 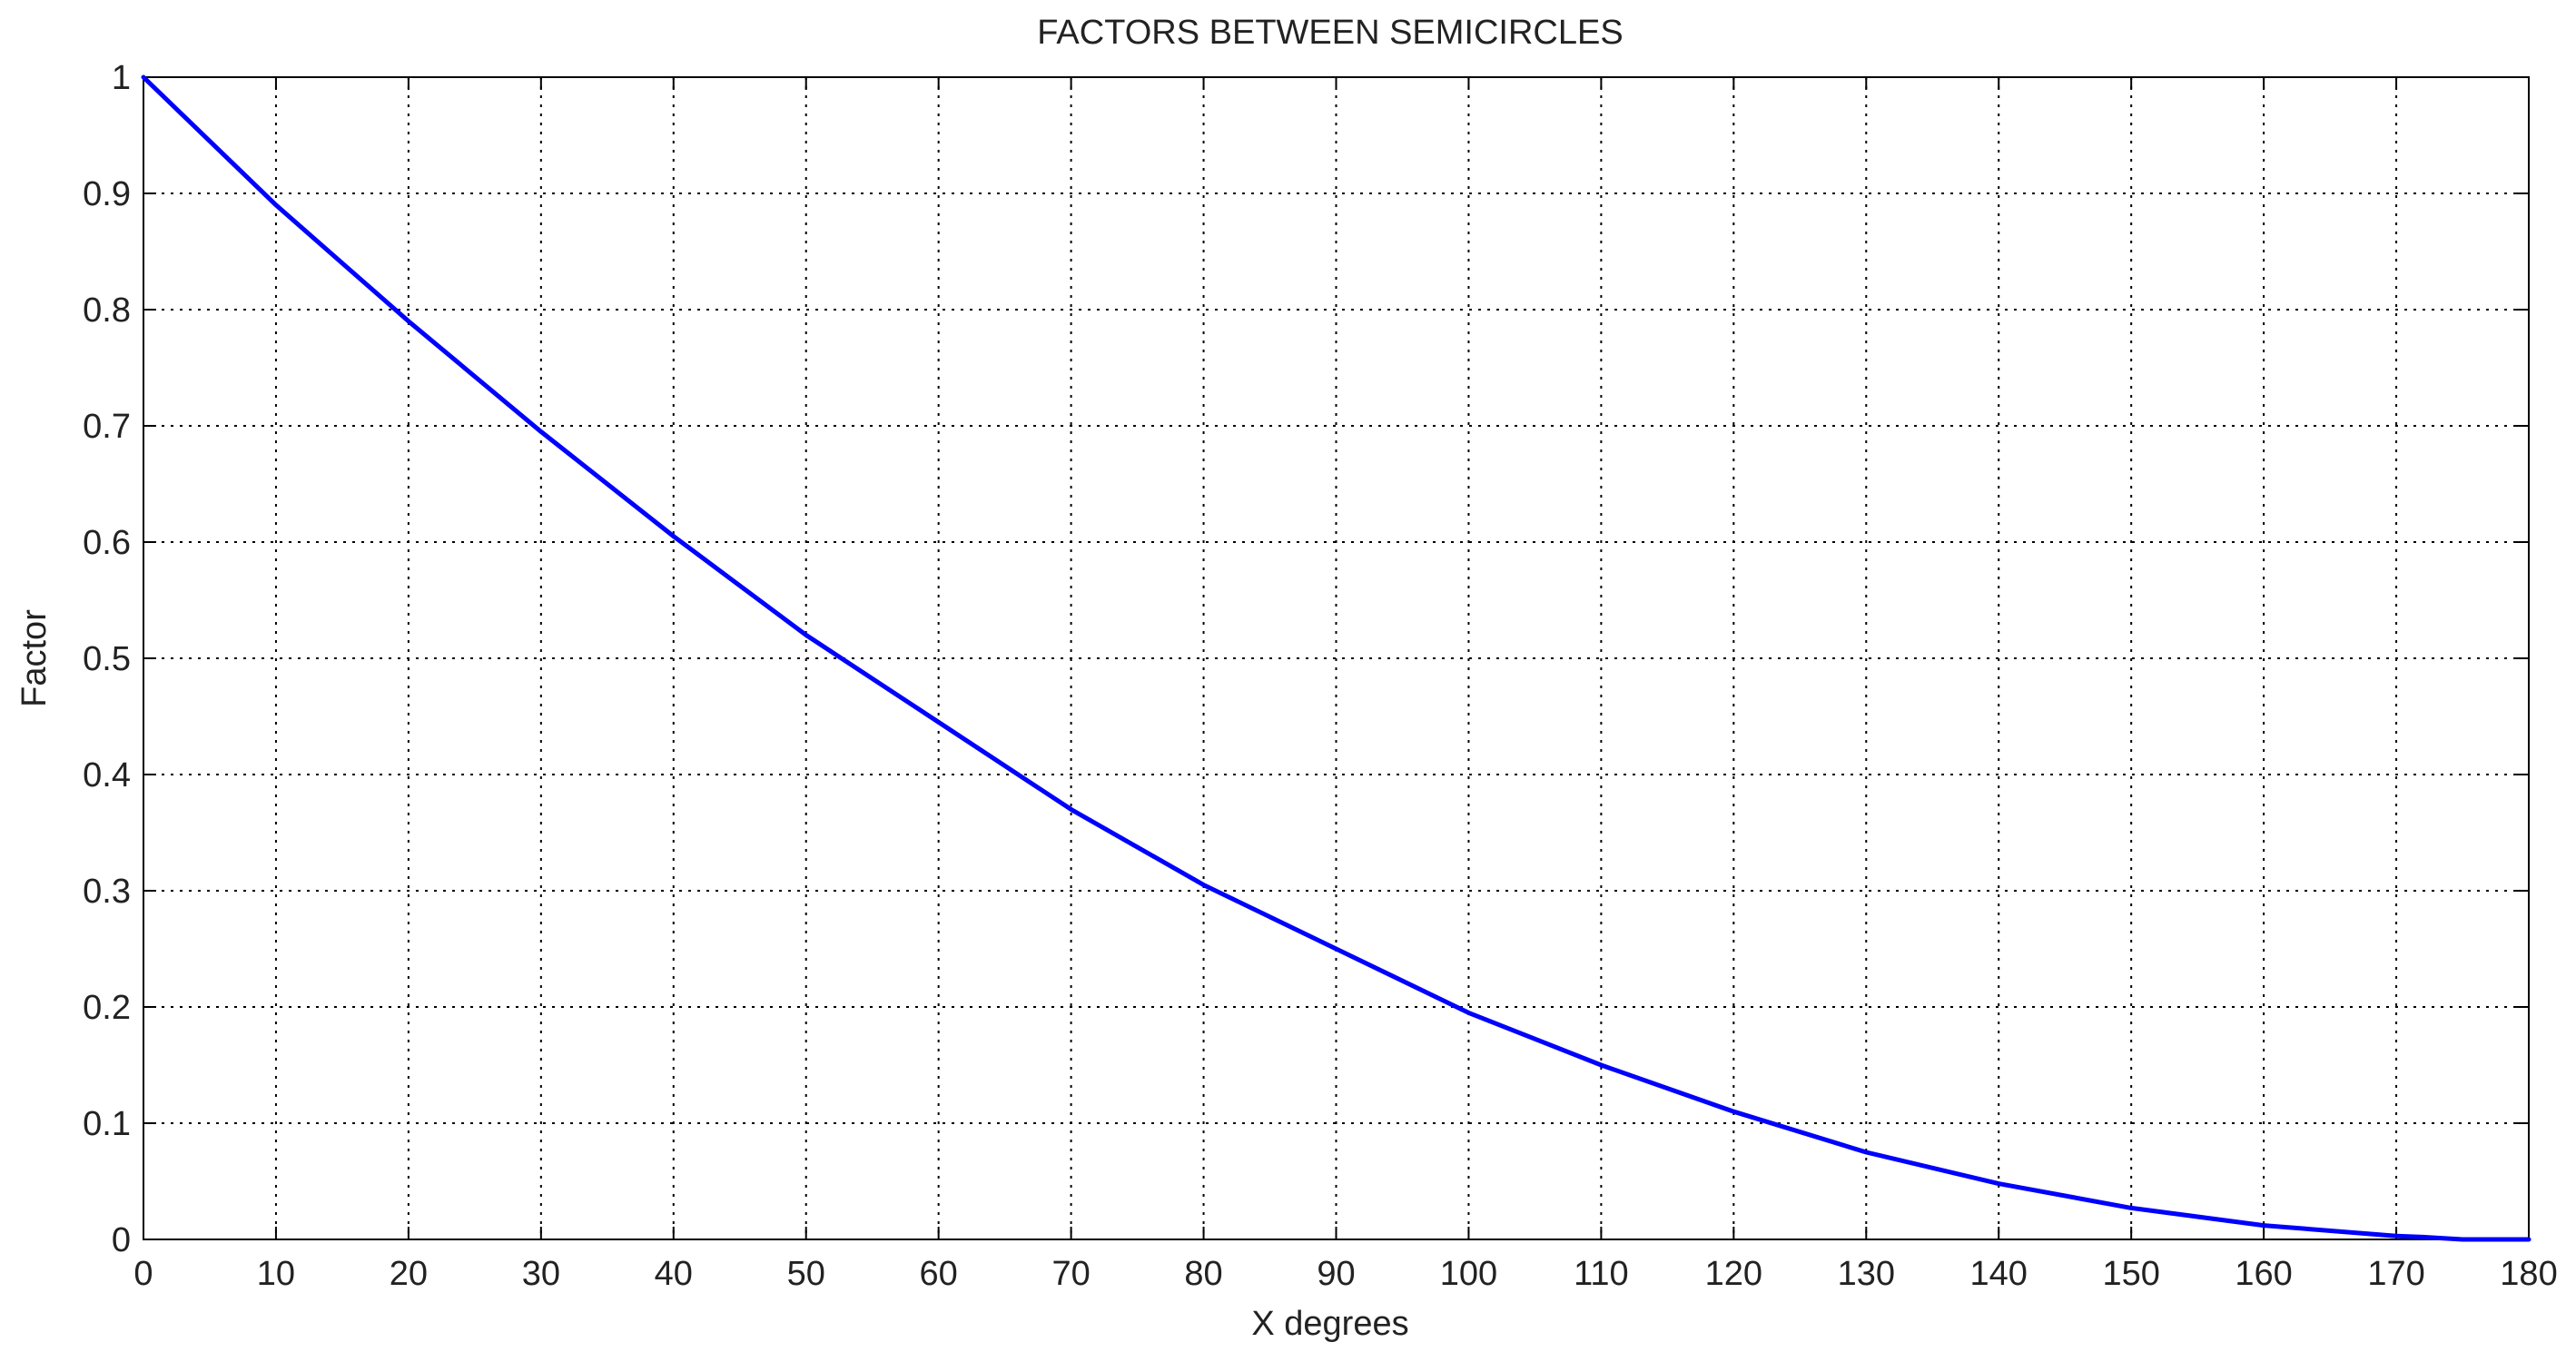 I want to click on x-axis-label: X degrees, so click(x=1329, y=1324).